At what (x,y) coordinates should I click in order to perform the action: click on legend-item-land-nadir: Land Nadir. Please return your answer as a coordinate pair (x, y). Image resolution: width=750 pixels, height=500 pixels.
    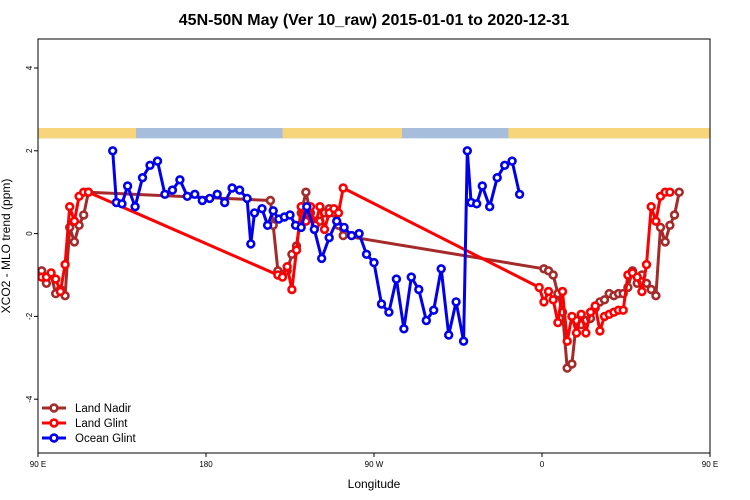
    Looking at the image, I should click on (86, 409).